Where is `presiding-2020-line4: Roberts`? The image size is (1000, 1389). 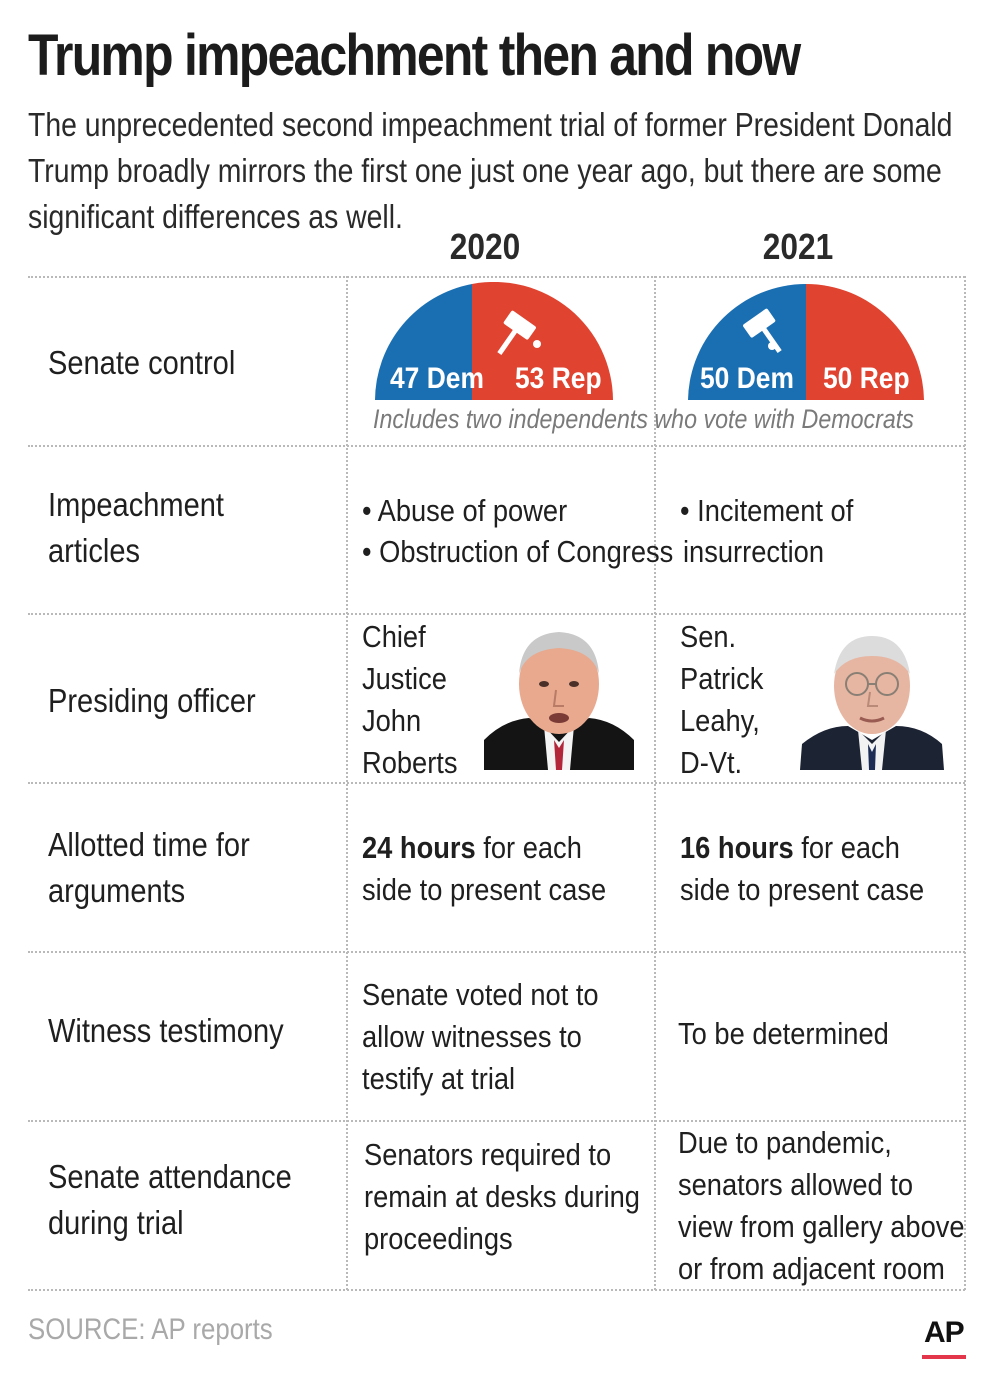 presiding-2020-line4: Roberts is located at coordinates (410, 762).